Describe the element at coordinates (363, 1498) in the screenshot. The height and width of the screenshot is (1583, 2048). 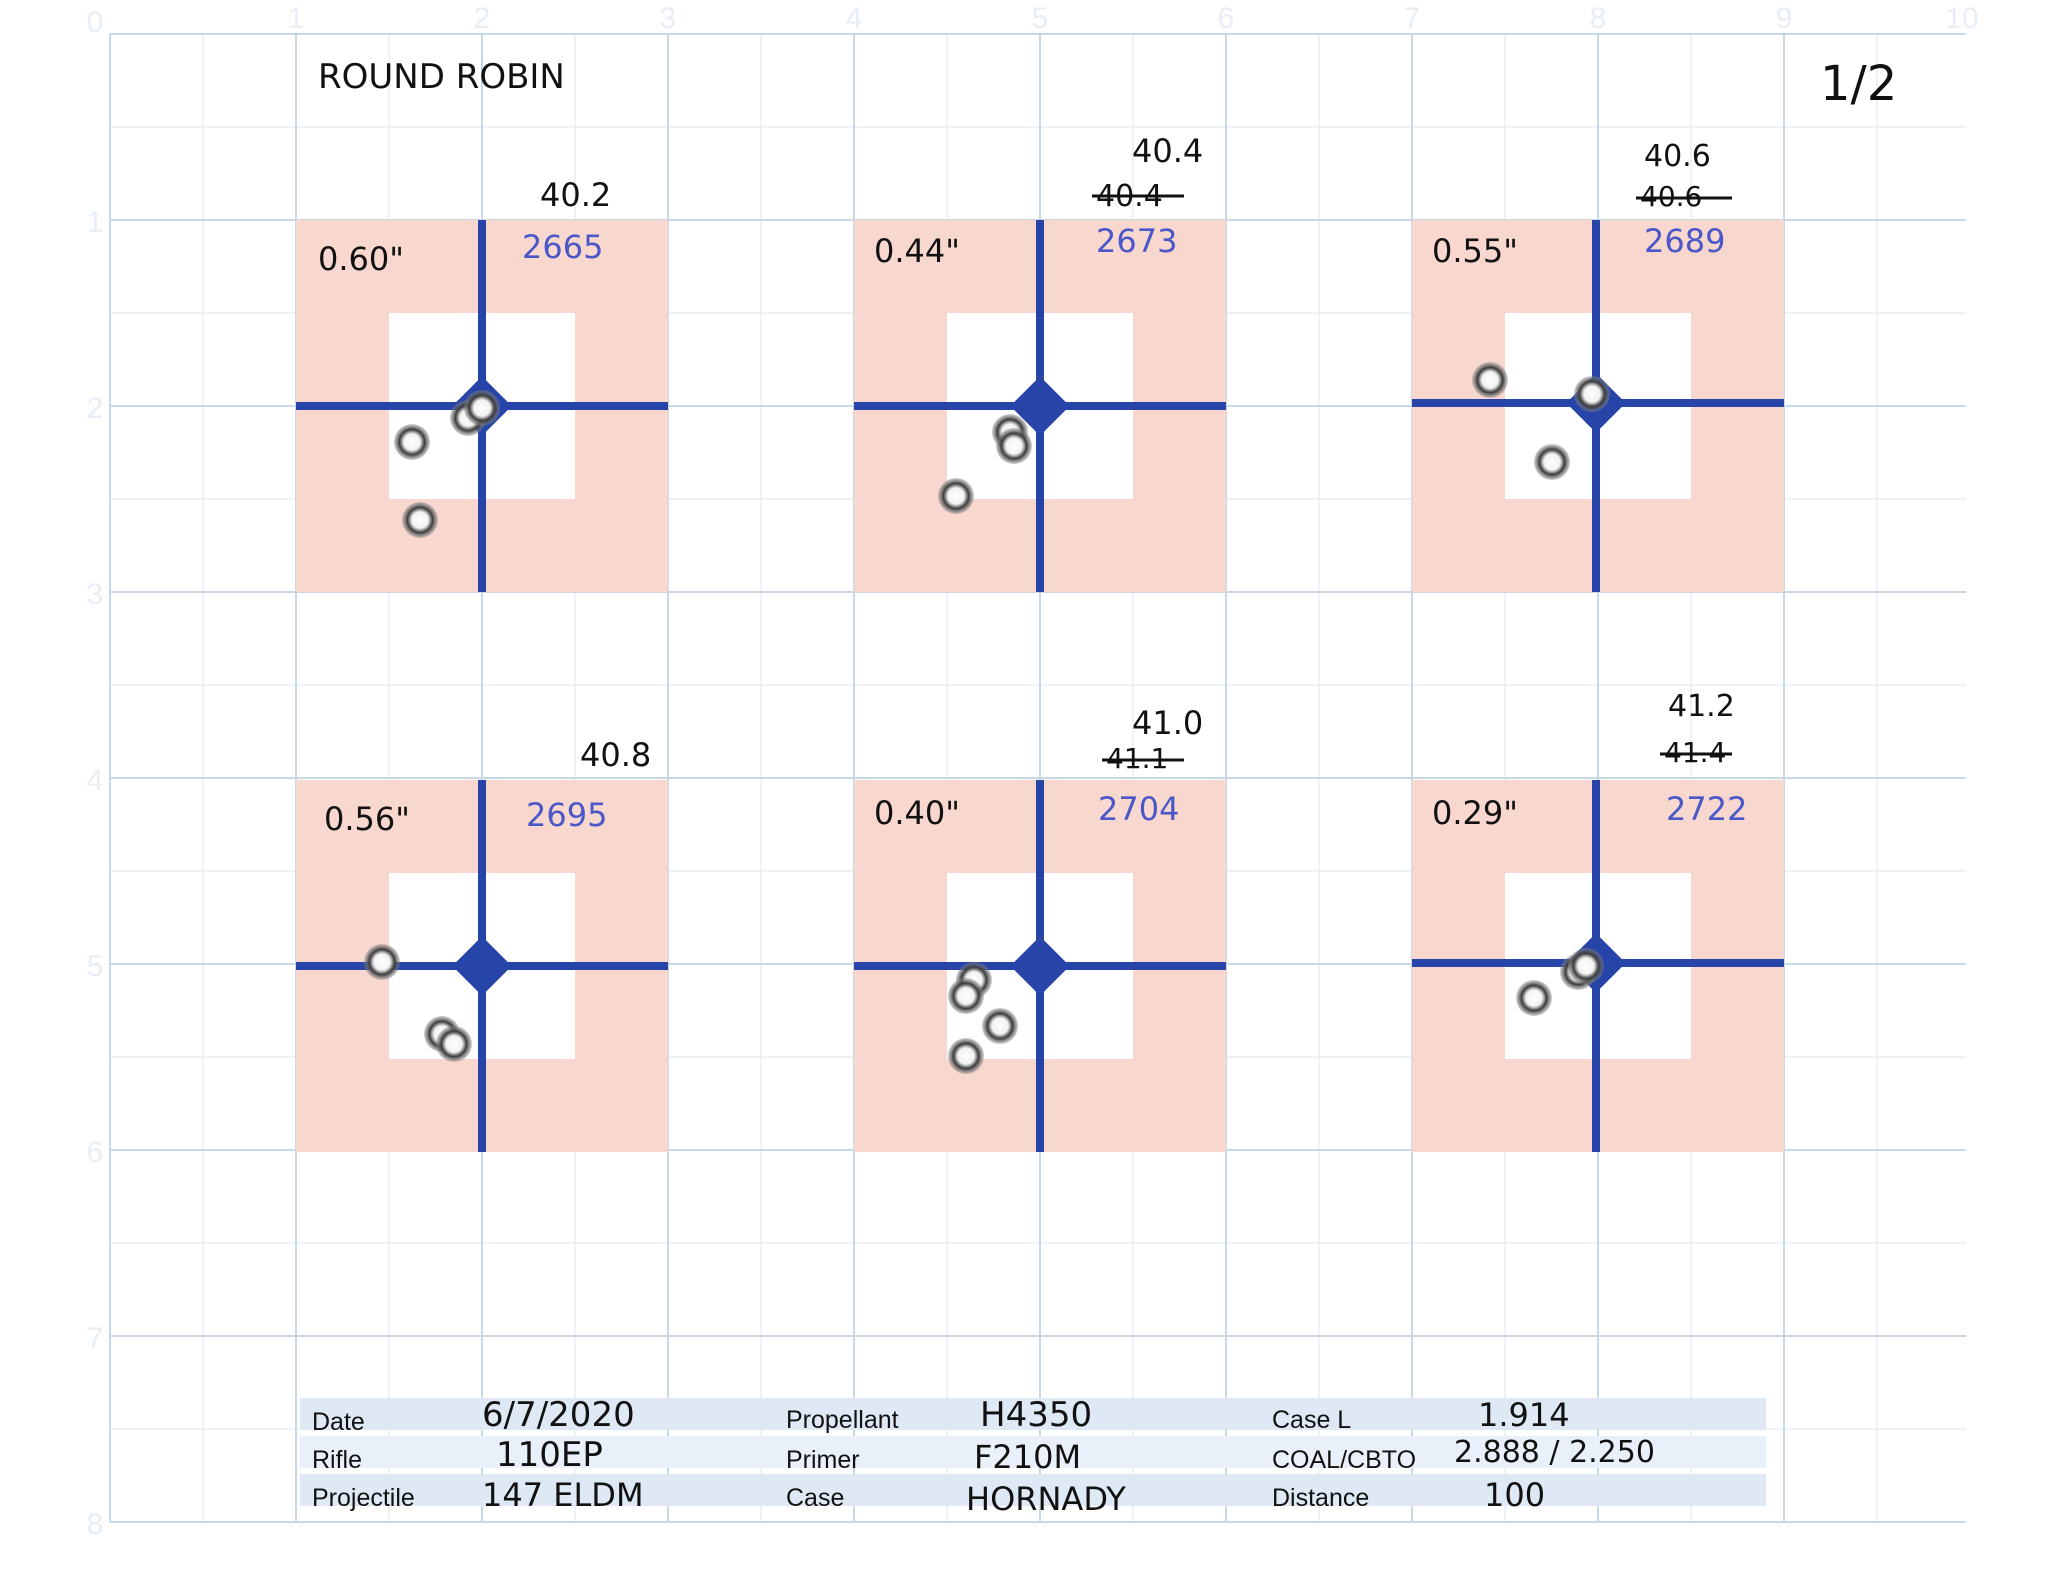
I see `field-label-projectile: Projectile` at that location.